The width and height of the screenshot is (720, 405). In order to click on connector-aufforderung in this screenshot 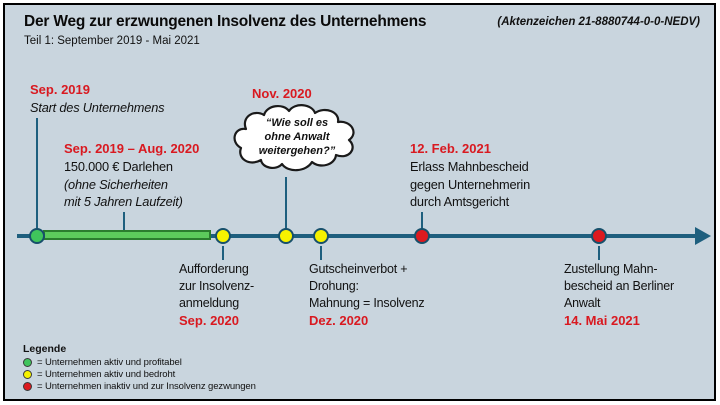, I will do `click(223, 253)`.